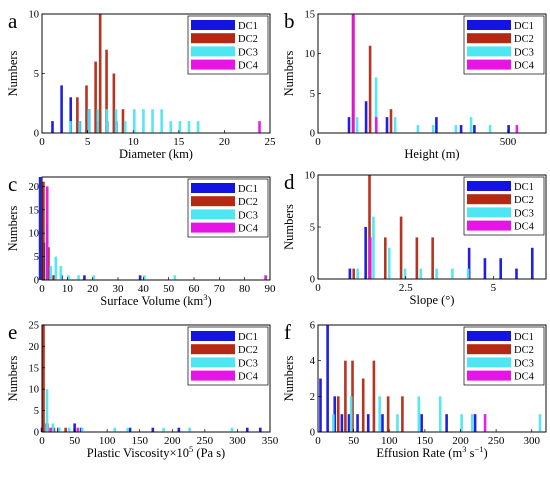  I want to click on x-axis-label: Effusion Rate (m3 s−1), so click(431, 452).